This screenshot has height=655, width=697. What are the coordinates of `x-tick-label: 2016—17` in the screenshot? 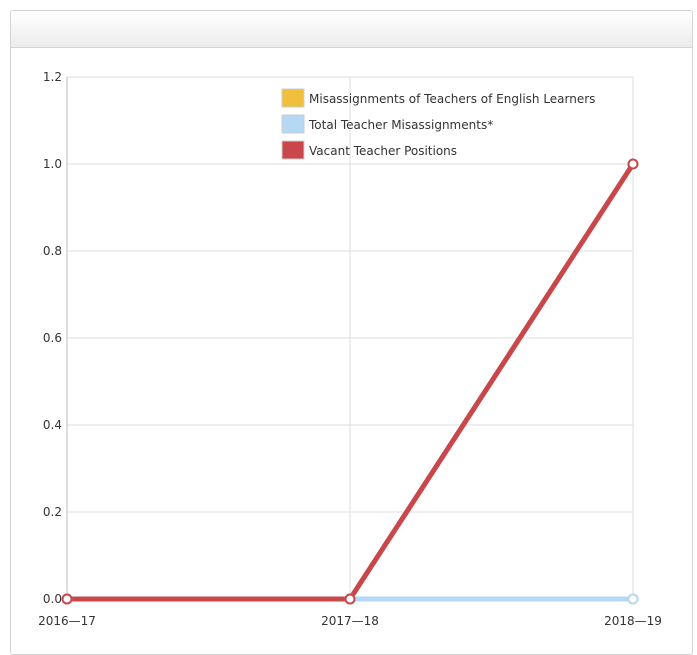 It's located at (67, 621).